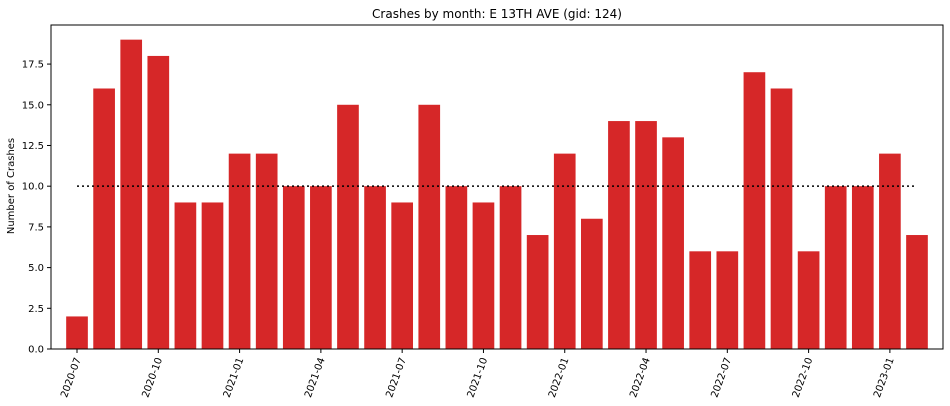  Describe the element at coordinates (640, 377) in the screenshot. I see `x-tick-label: 2022-04` at that location.